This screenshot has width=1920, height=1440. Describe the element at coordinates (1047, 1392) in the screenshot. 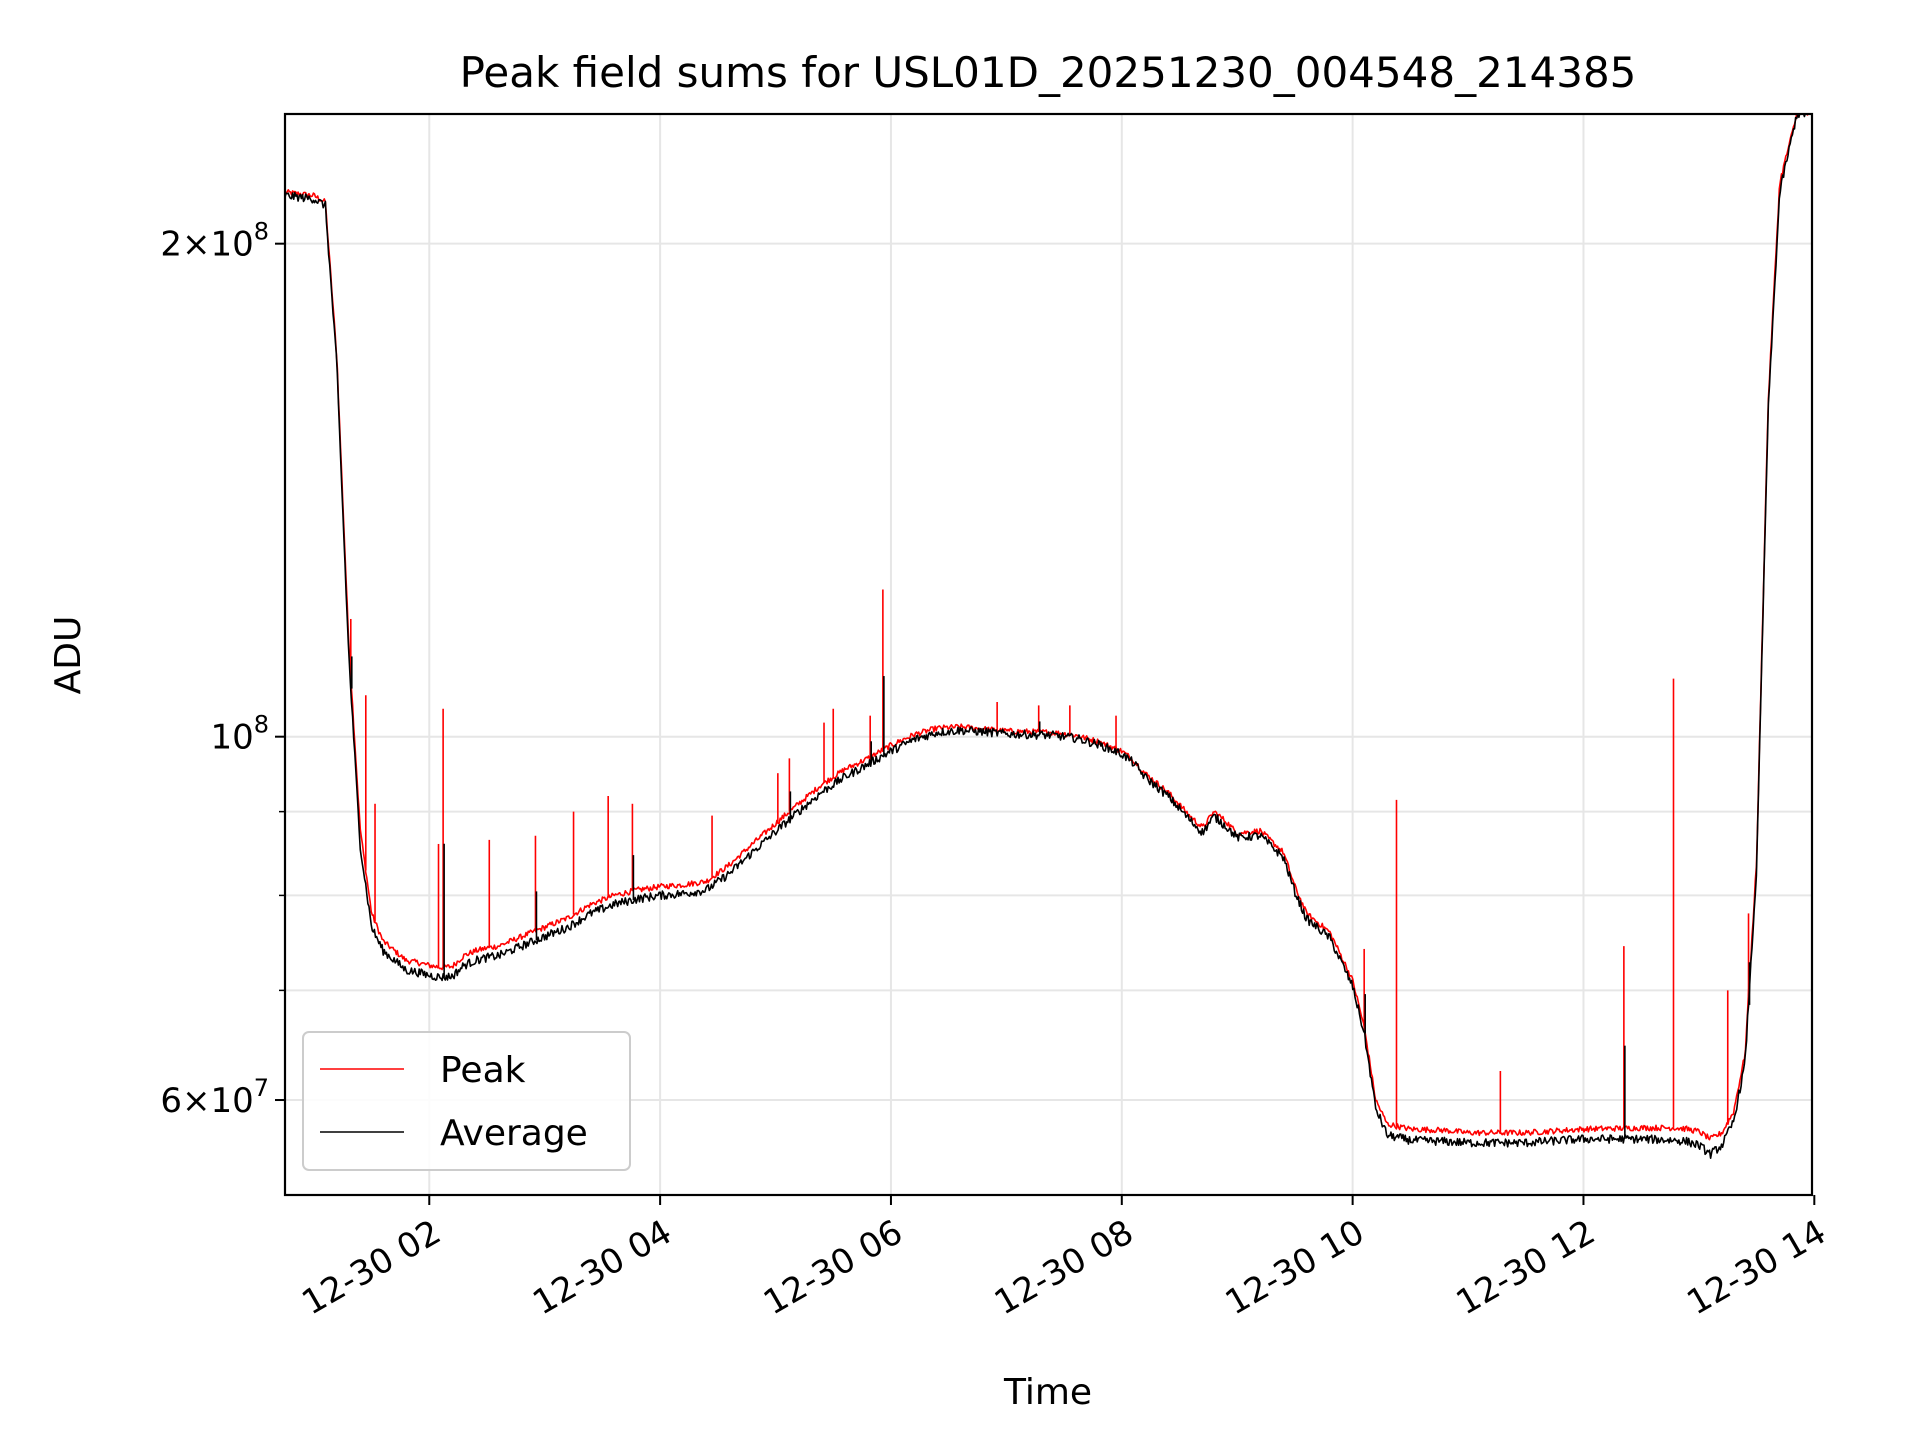

I see `x-axis-label: Time` at that location.